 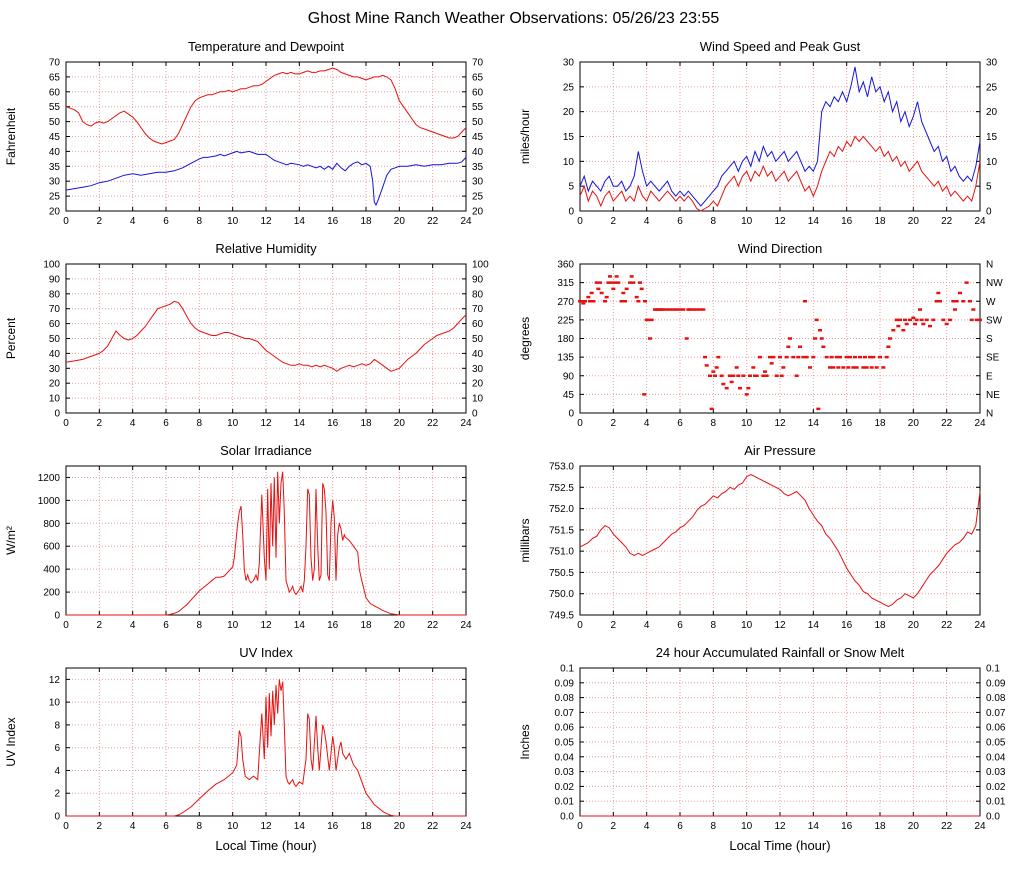 I want to click on svg-text: 0.04, so click(x=996, y=757).